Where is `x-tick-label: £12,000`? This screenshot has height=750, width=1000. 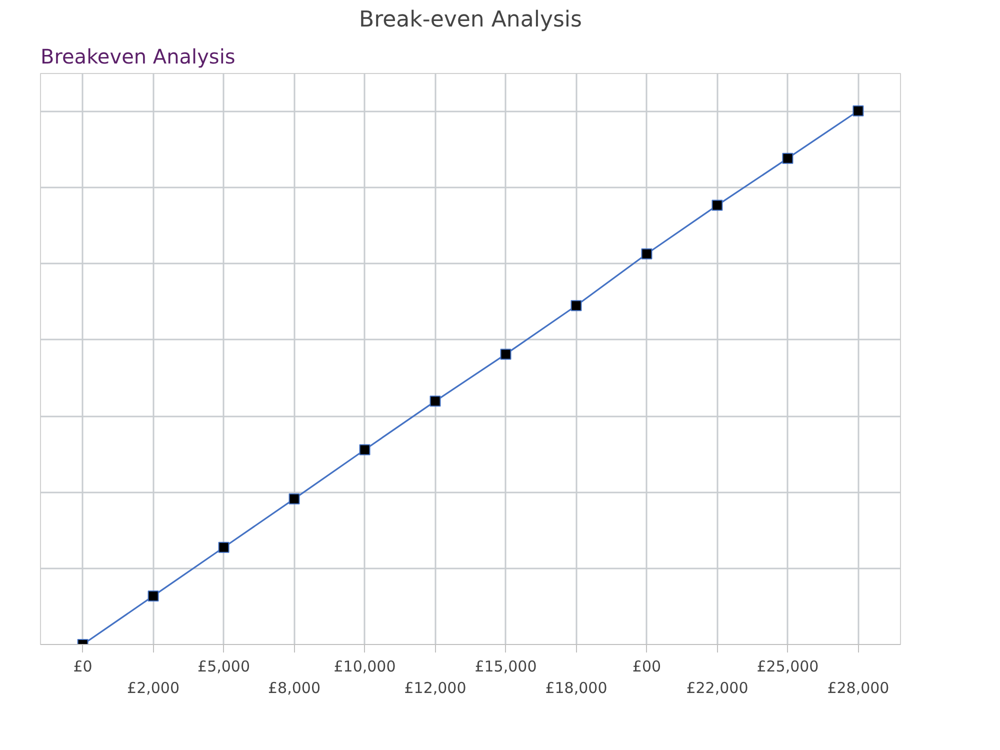 x-tick-label: £12,000 is located at coordinates (435, 688).